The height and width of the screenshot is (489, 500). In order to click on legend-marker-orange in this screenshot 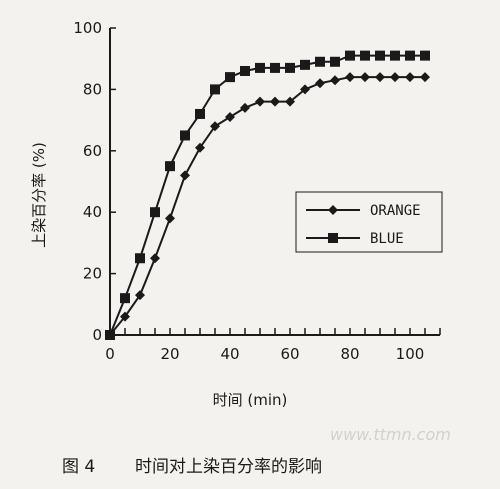, I will do `click(333, 210)`.